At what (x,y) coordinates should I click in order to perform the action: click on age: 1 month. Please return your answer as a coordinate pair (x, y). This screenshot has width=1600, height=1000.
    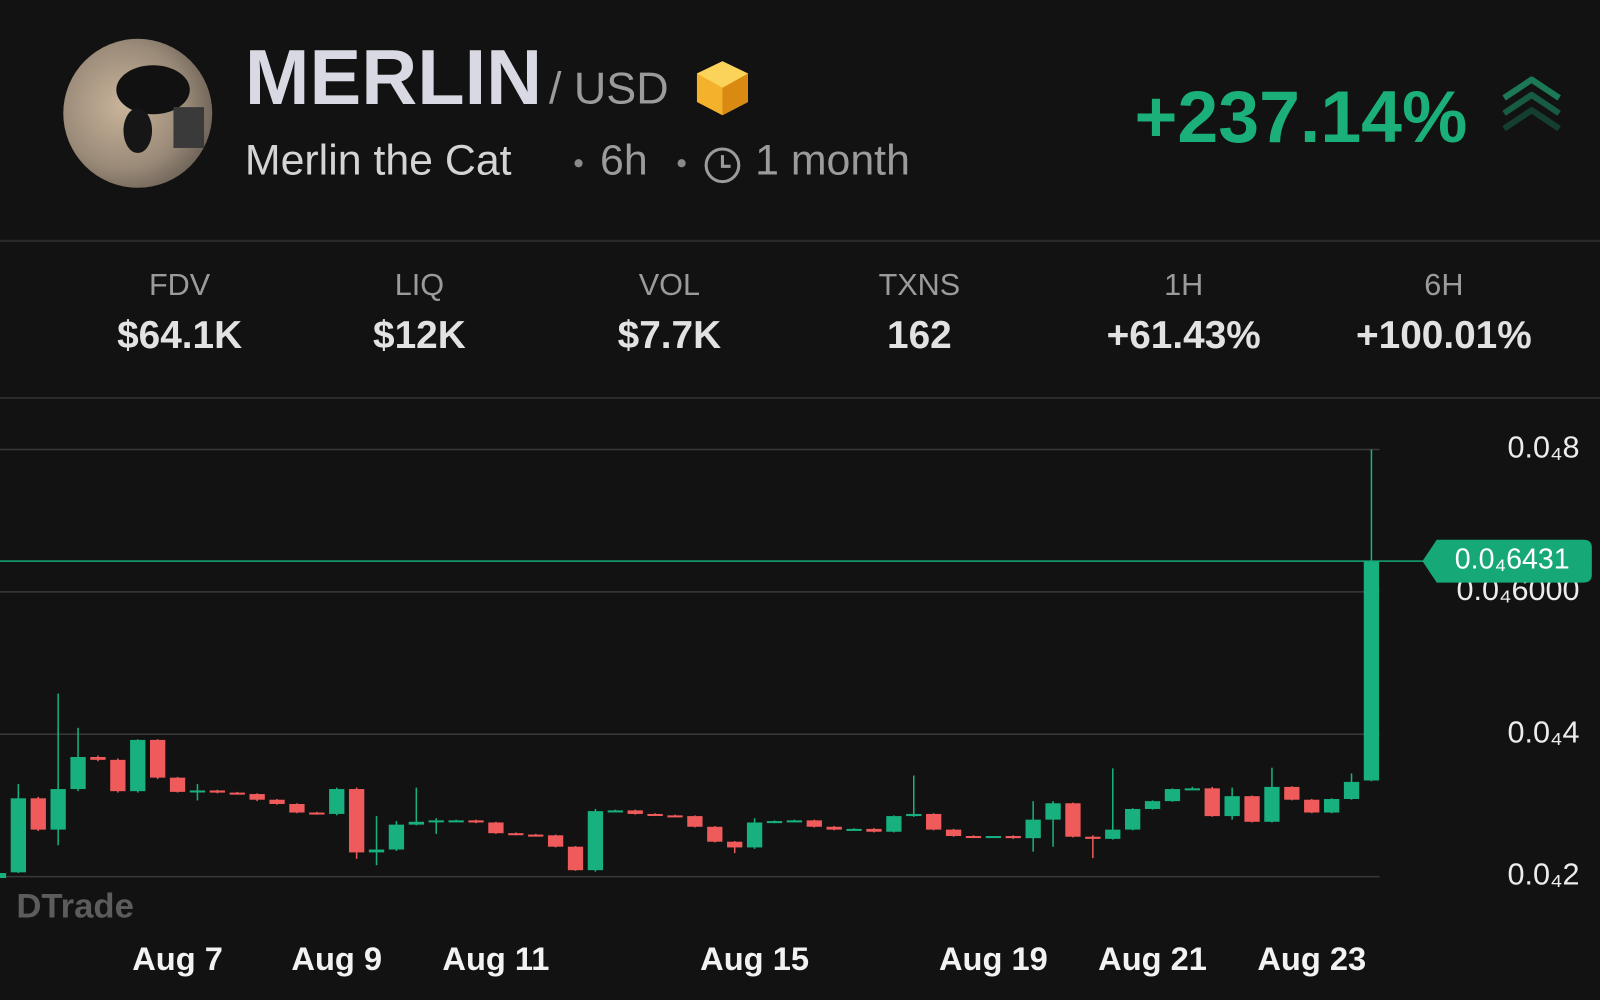
    Looking at the image, I should click on (832, 161).